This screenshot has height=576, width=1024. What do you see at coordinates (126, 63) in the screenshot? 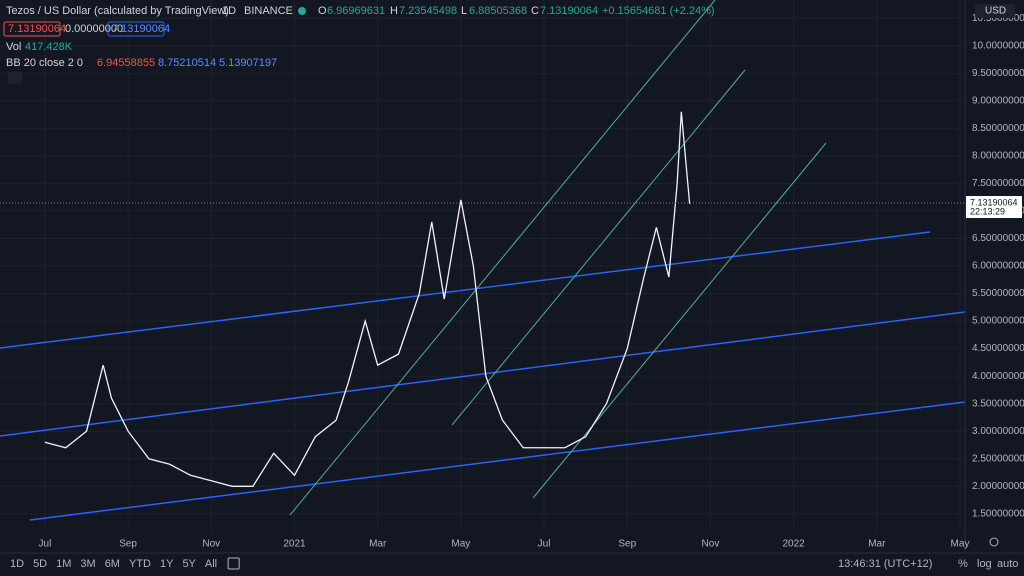
I see `bb-basis: 6.94558855` at bounding box center [126, 63].